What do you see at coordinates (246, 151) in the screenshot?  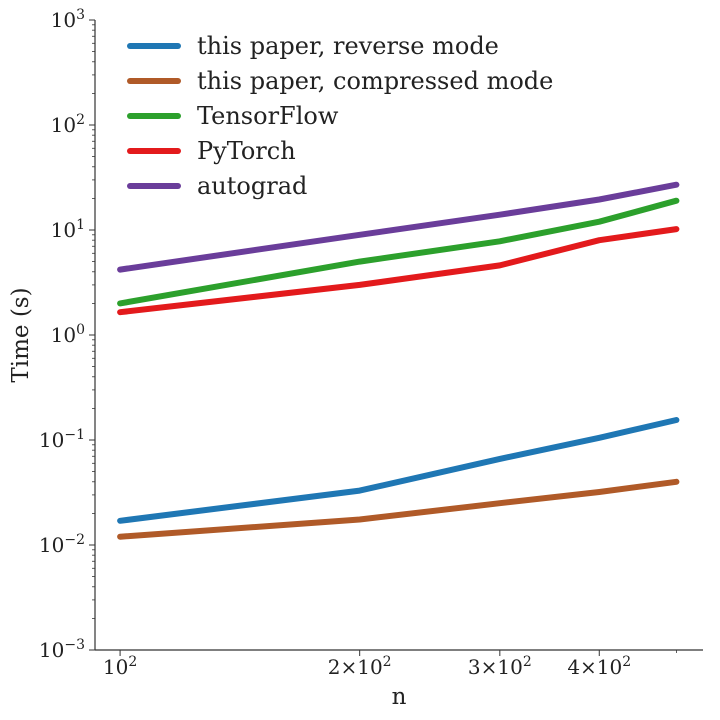 I see `legend-label-3: PyTorch` at bounding box center [246, 151].